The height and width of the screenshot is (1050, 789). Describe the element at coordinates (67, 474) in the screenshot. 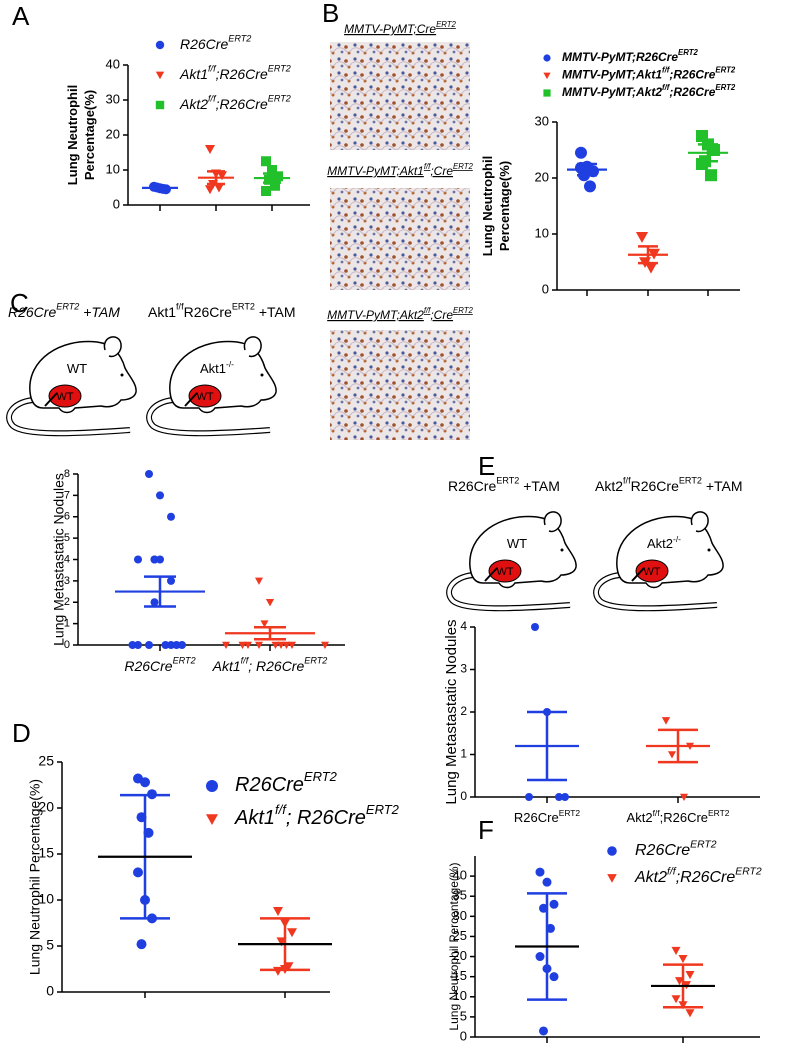

I see `y-tick-label: 8` at that location.